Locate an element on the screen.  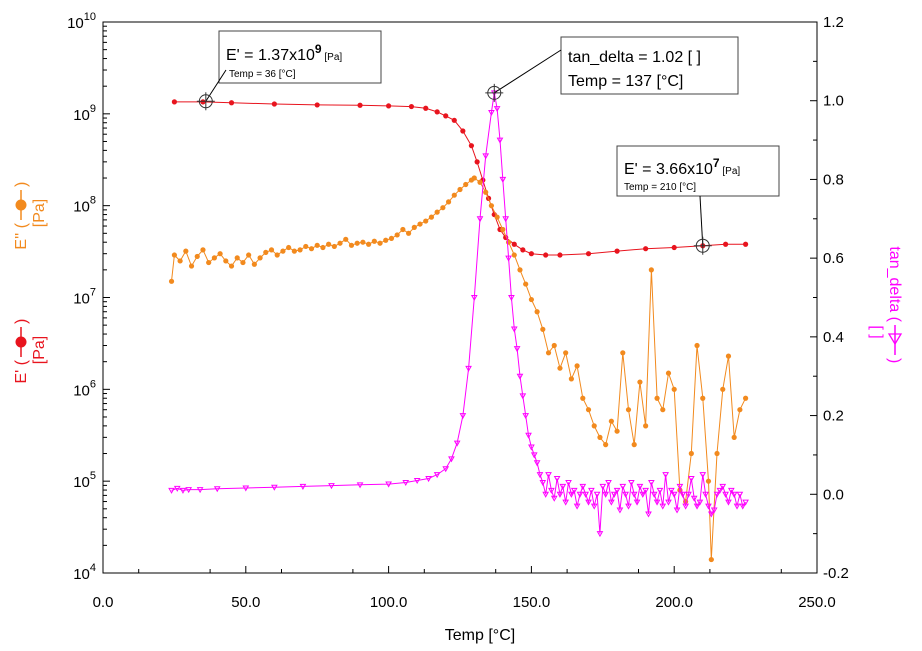
y-left-tick-exp: 6 is located at coordinates (93, 384).